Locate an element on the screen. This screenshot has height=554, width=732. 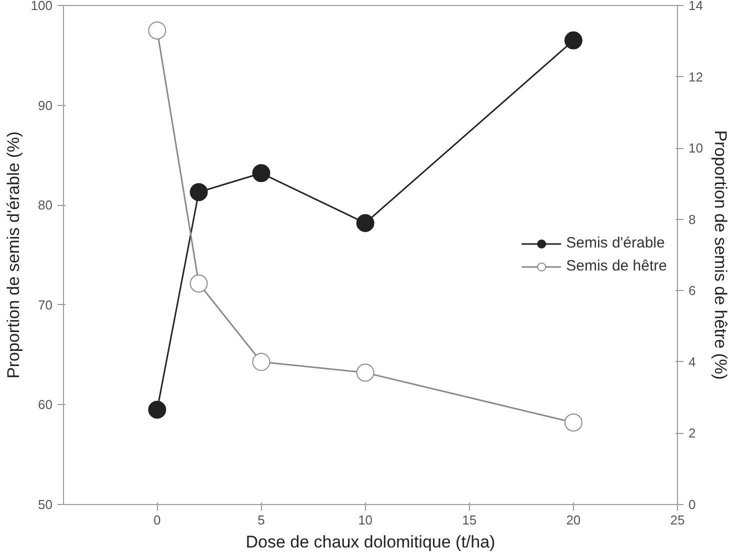
x-tick-label: 25 is located at coordinates (677, 520).